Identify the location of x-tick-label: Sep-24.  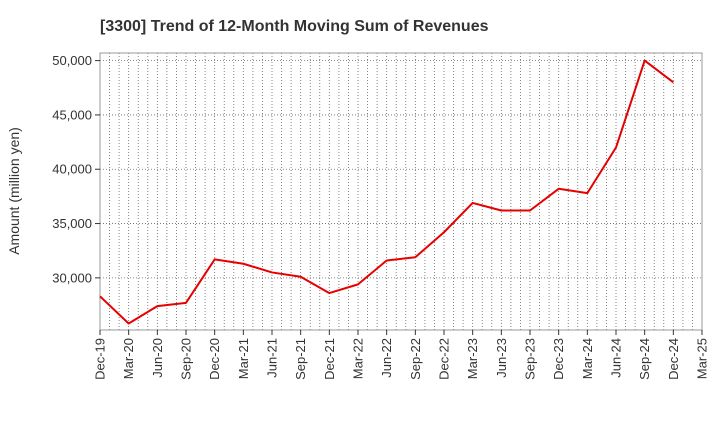
(644, 359).